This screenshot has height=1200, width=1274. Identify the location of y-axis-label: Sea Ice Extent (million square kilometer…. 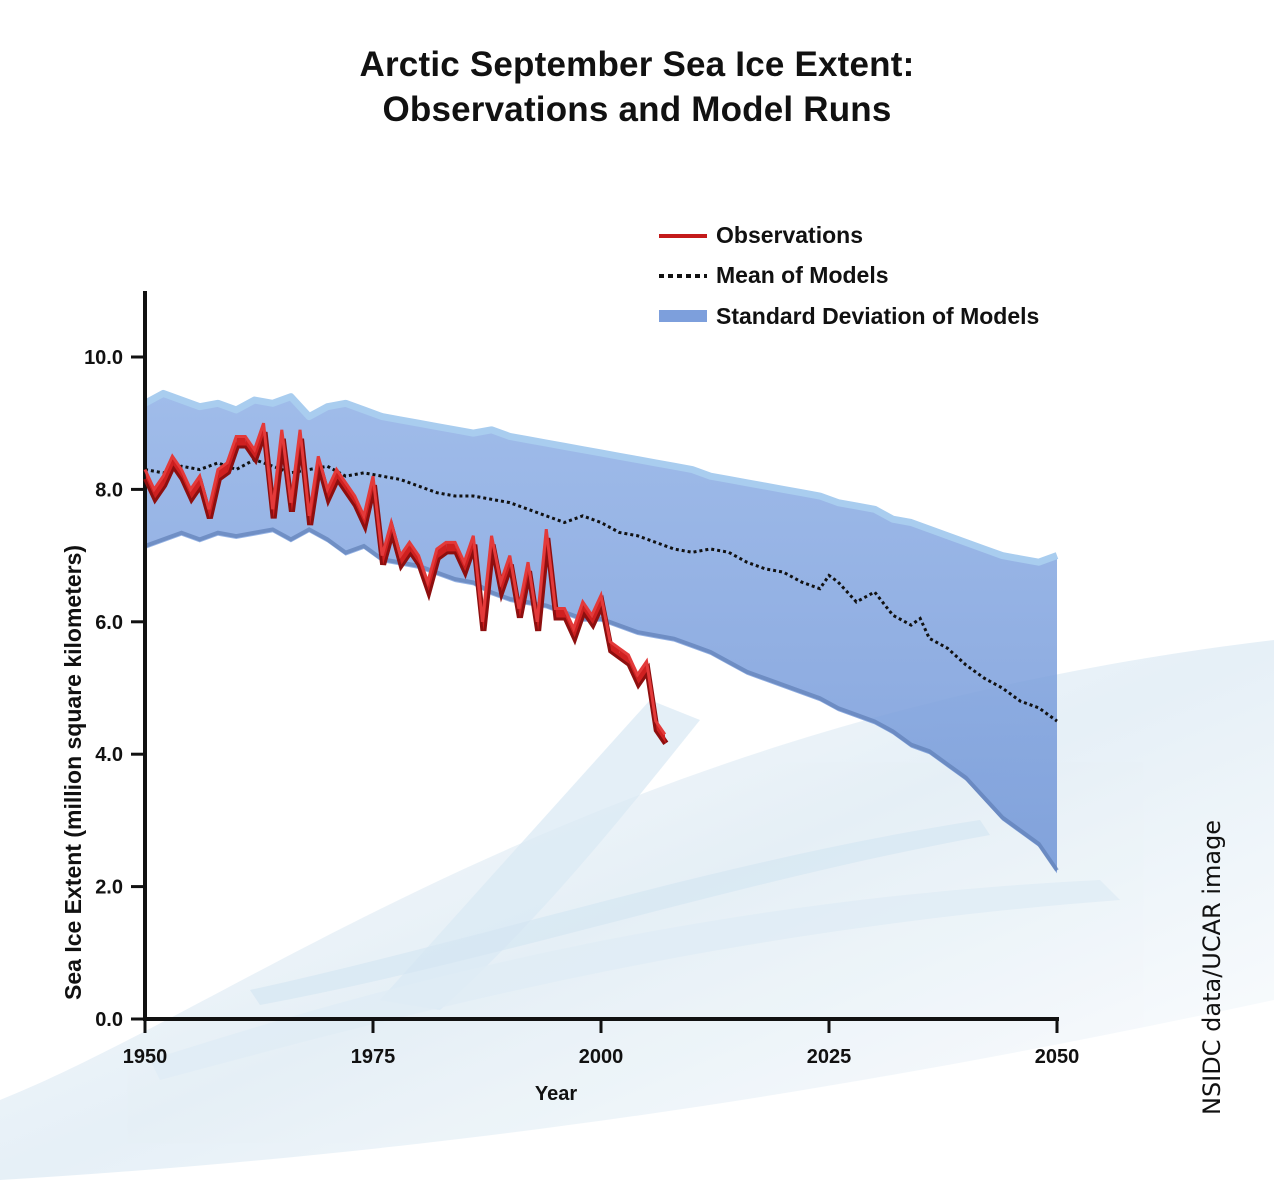
(73, 772).